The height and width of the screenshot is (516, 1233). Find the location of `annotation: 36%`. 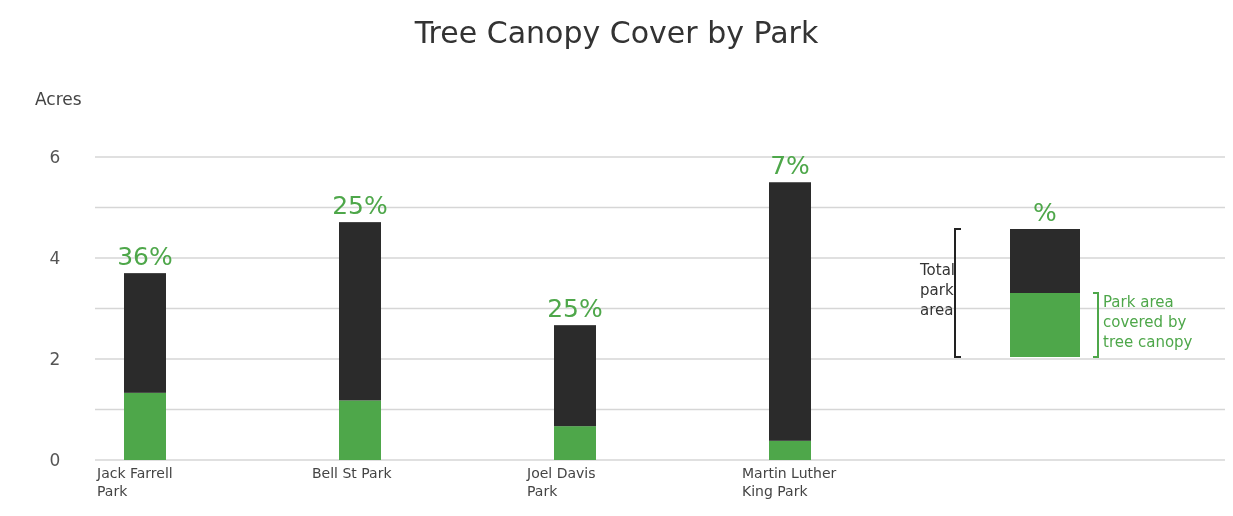

annotation: 36% is located at coordinates (145, 257).